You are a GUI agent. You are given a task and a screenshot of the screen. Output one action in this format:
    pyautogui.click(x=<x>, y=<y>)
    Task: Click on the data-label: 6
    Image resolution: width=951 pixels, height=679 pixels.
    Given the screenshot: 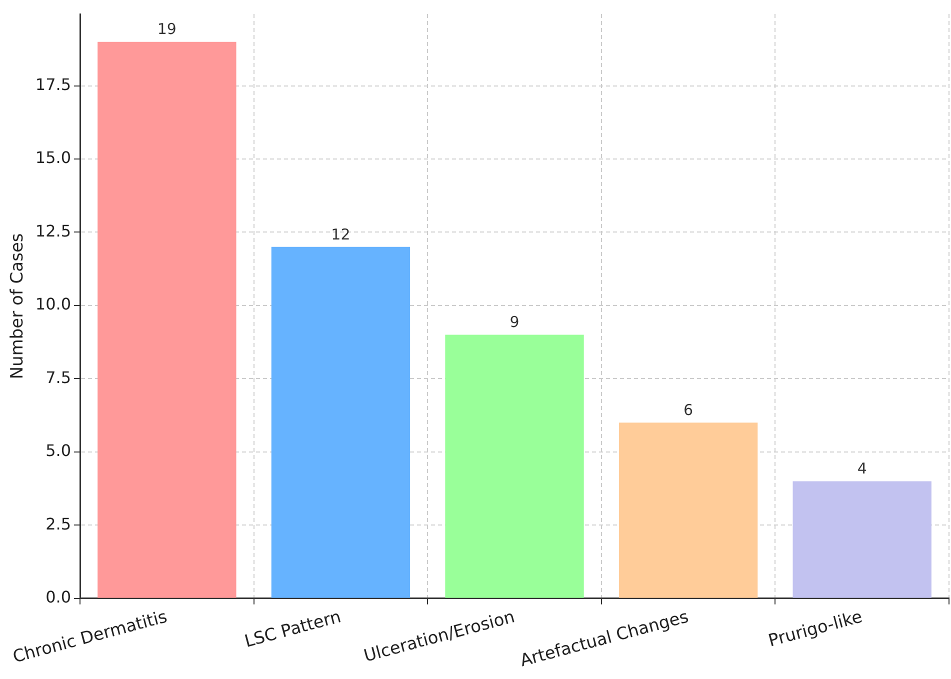 What is the action you would take?
    pyautogui.click(x=689, y=410)
    